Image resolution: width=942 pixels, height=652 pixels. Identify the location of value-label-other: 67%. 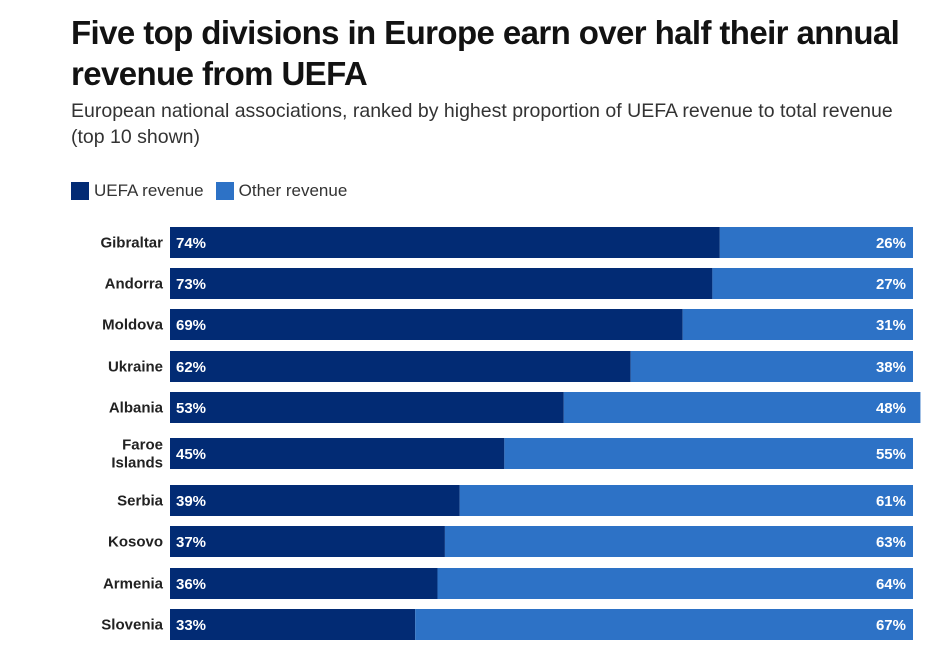
(891, 625).